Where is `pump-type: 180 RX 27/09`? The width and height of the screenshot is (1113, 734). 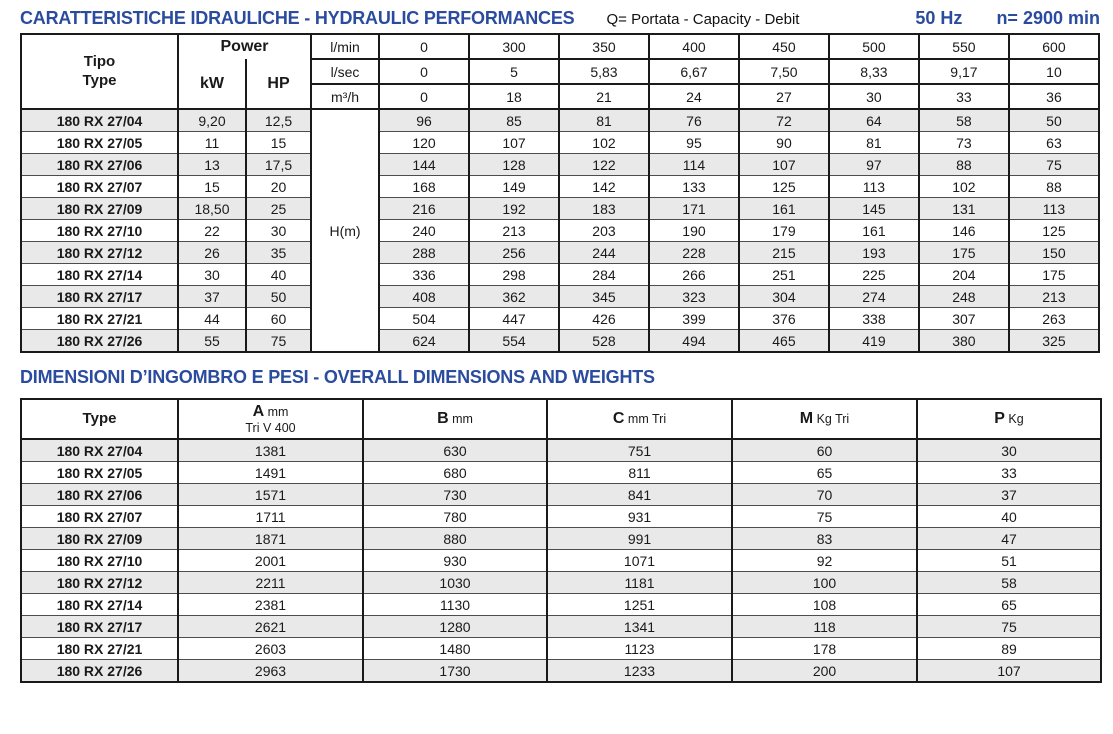 pump-type: 180 RX 27/09 is located at coordinates (99, 208).